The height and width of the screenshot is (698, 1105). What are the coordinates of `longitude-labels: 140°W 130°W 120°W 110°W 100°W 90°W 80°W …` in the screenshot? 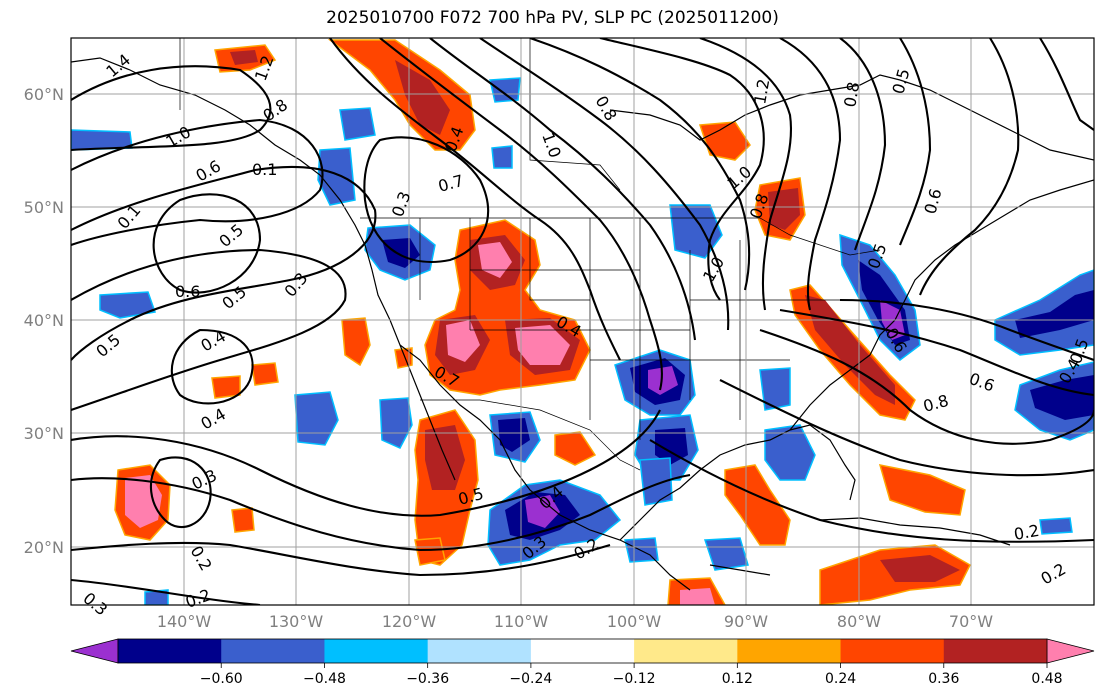 It's located at (575, 621).